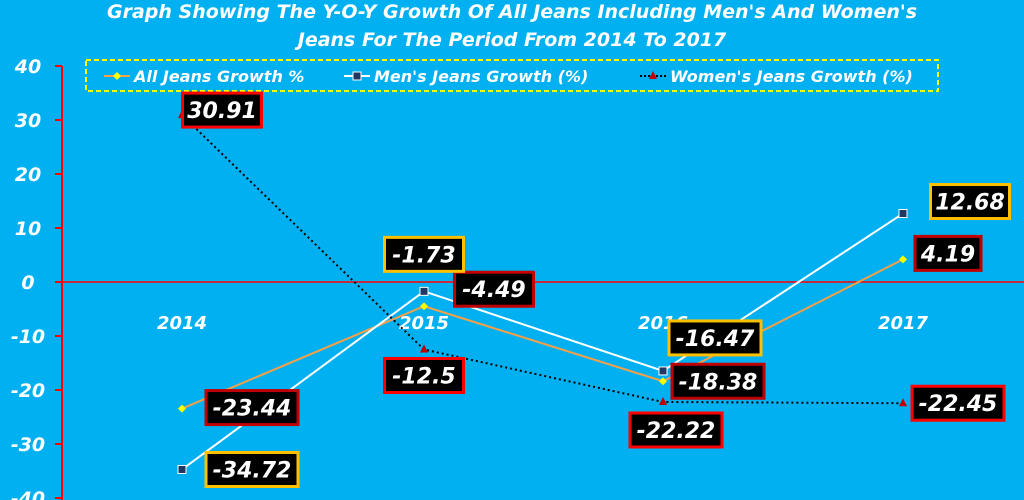 This screenshot has width=1024, height=500. I want to click on data-label: -18.38, so click(718, 382).